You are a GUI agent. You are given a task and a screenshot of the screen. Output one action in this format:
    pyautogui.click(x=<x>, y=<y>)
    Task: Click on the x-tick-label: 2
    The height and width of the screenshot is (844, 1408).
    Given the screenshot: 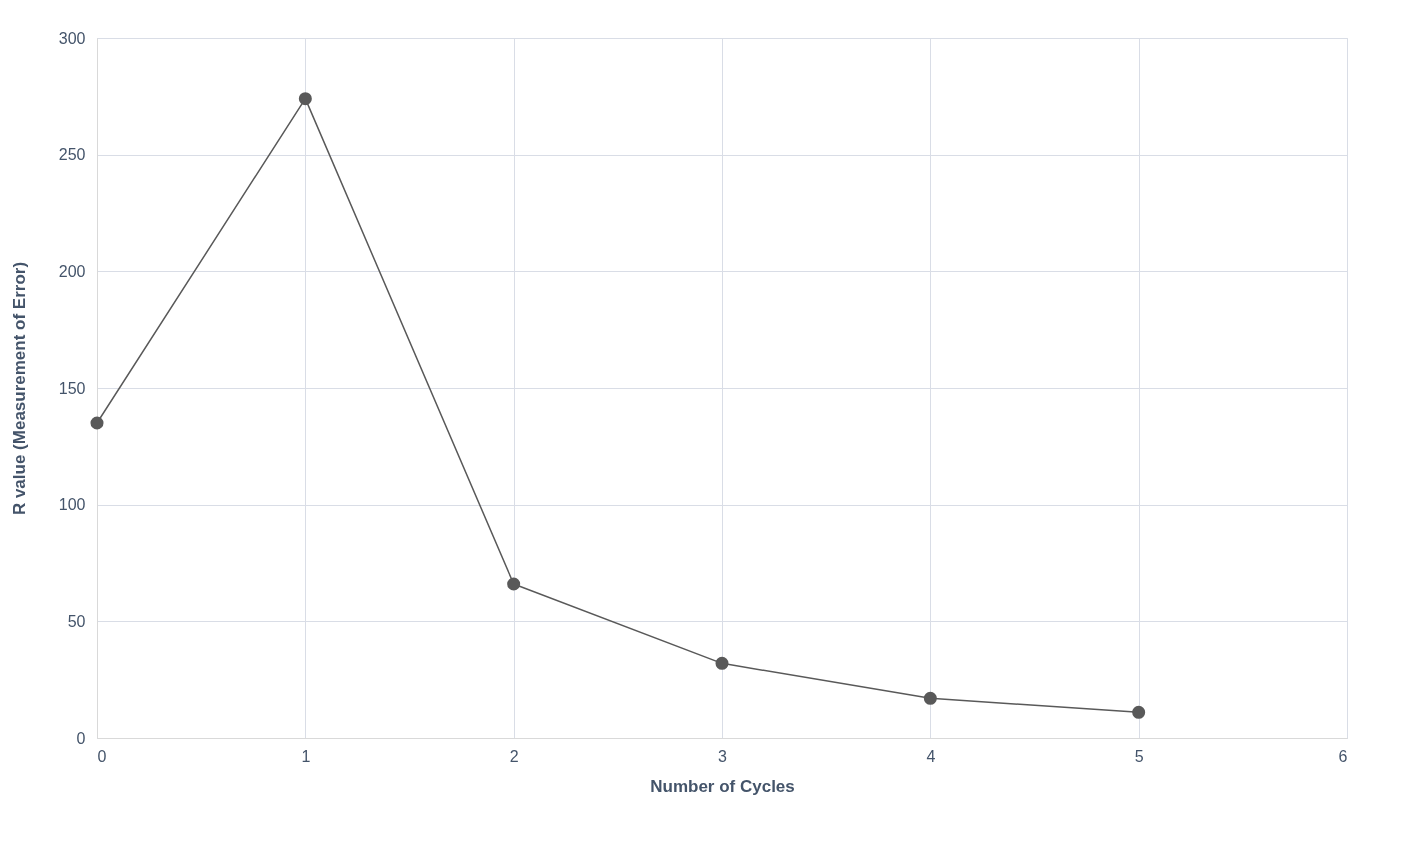 What is the action you would take?
    pyautogui.click(x=514, y=756)
    